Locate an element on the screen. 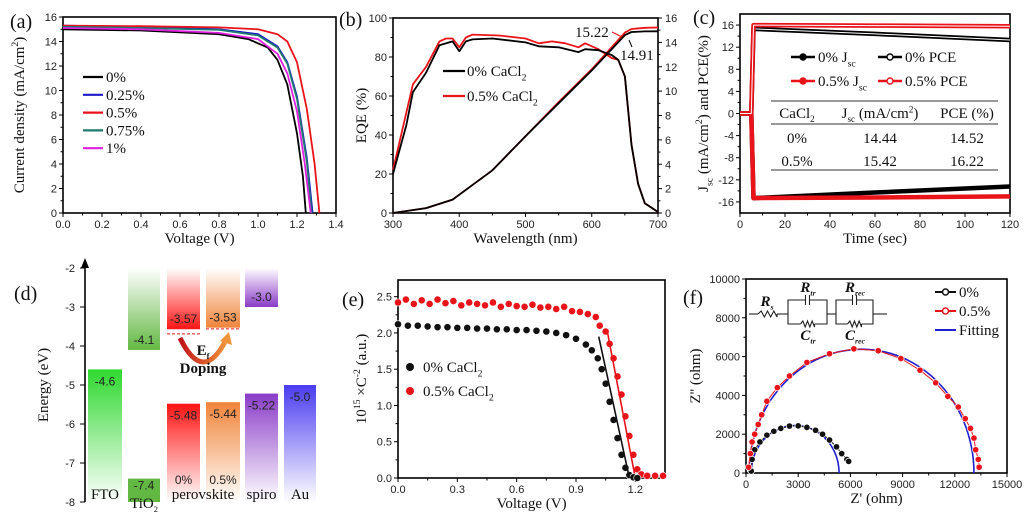 The height and width of the screenshot is (514, 1024). x-tick-label: 120 is located at coordinates (1010, 225).